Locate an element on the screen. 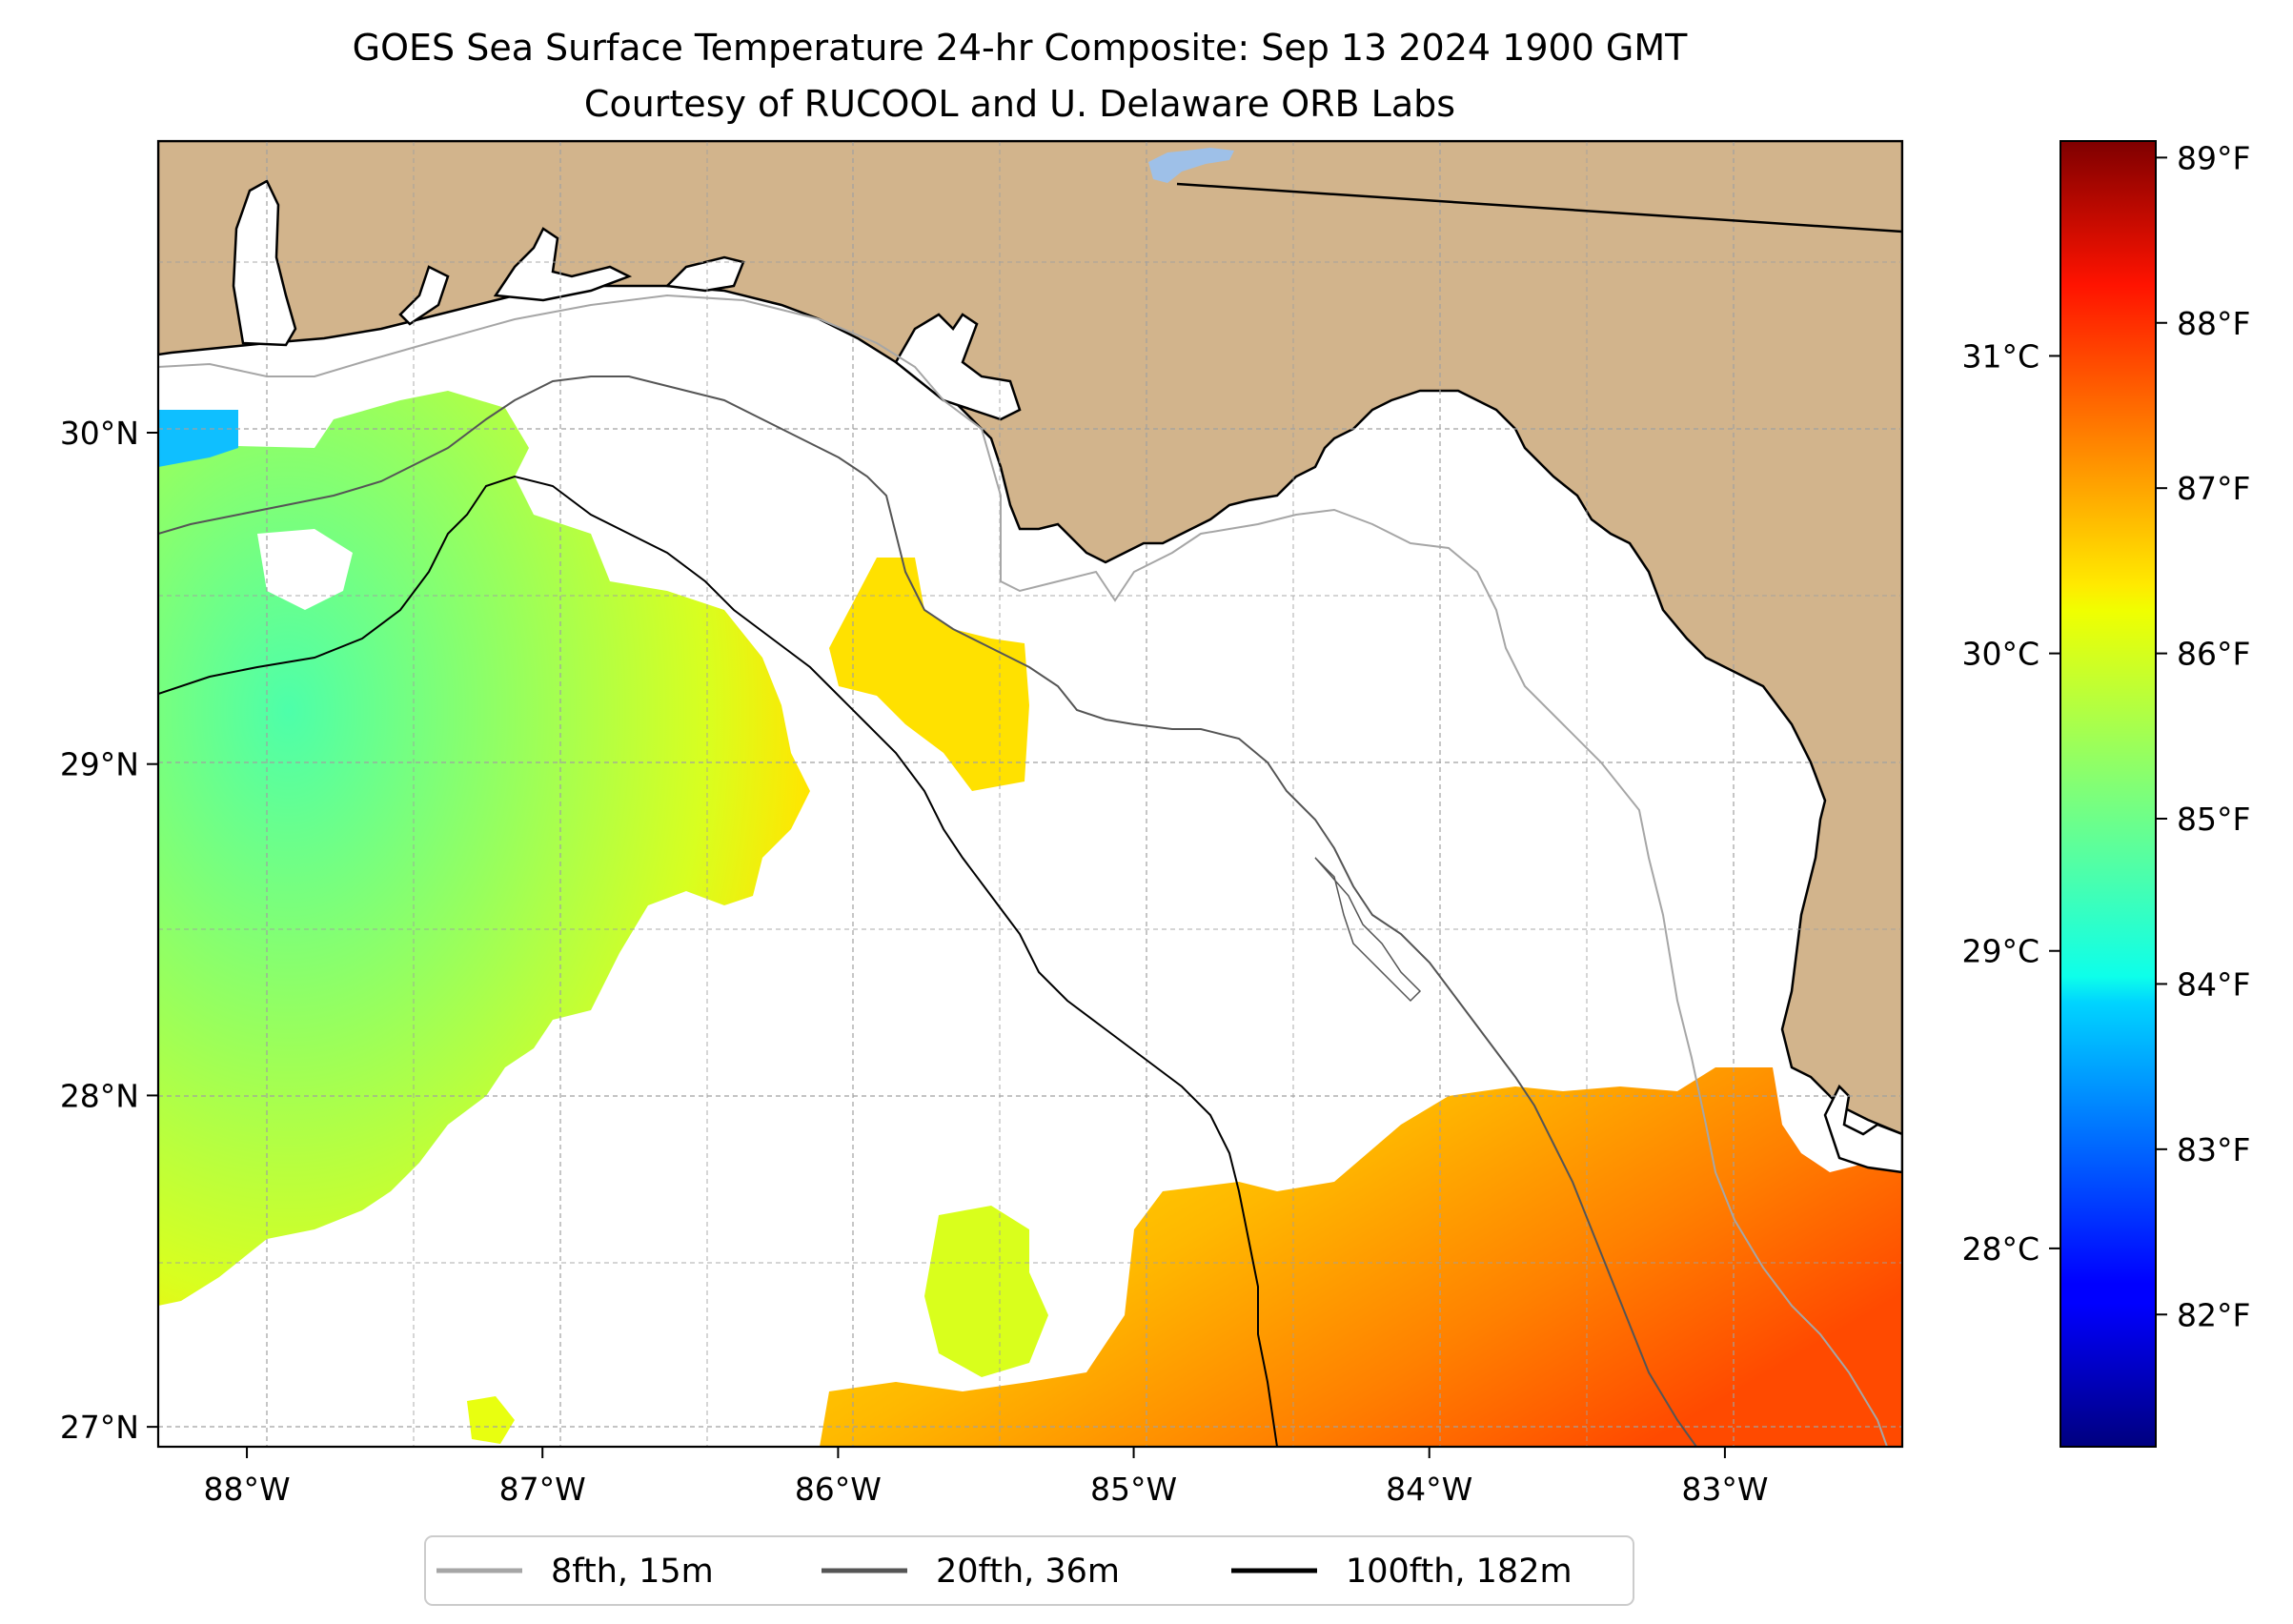 This screenshot has width=2293, height=1624. colorbar-f-label: 82°F is located at coordinates (2213, 1314).